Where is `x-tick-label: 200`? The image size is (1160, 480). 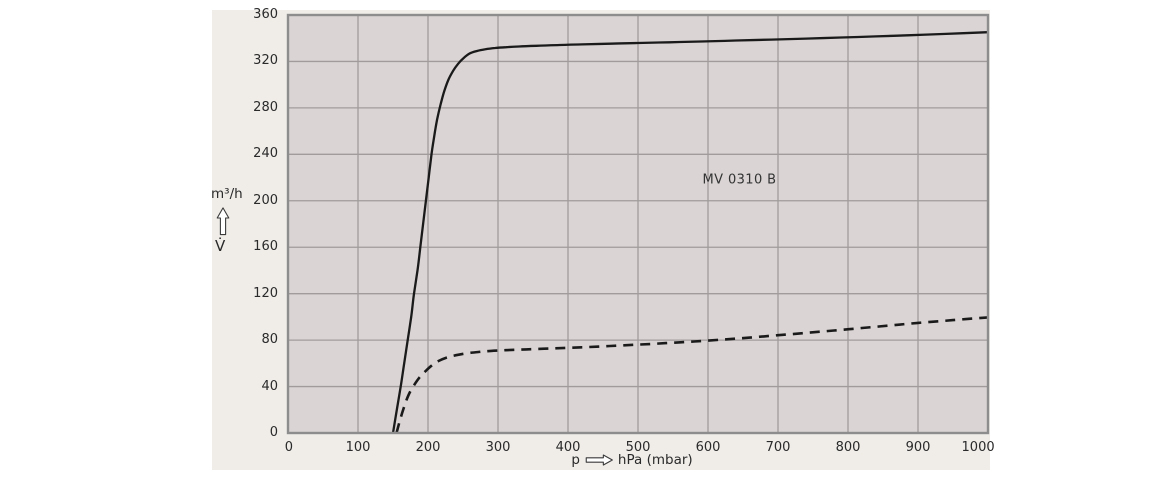
x-tick-label: 200 is located at coordinates (428, 447).